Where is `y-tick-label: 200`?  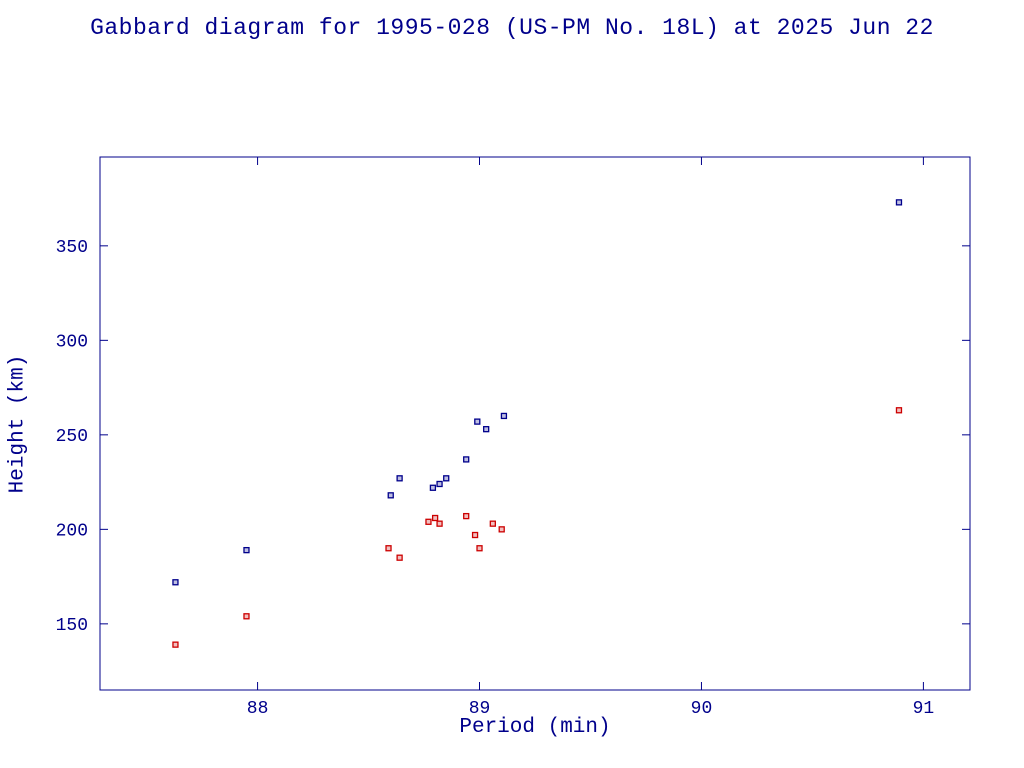
y-tick-label: 200 is located at coordinates (72, 531).